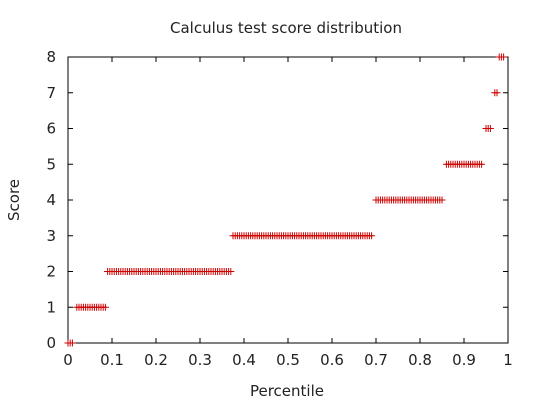 The image size is (540, 405). What do you see at coordinates (51, 93) in the screenshot?
I see `y-tick-label: 7` at bounding box center [51, 93].